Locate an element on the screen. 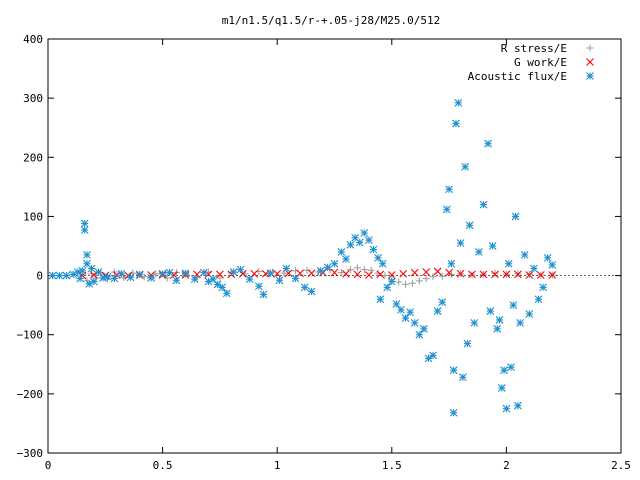 Image resolution: width=640 pixels, height=480 pixels. legend-symbol-acoustic-flux is located at coordinates (590, 76).